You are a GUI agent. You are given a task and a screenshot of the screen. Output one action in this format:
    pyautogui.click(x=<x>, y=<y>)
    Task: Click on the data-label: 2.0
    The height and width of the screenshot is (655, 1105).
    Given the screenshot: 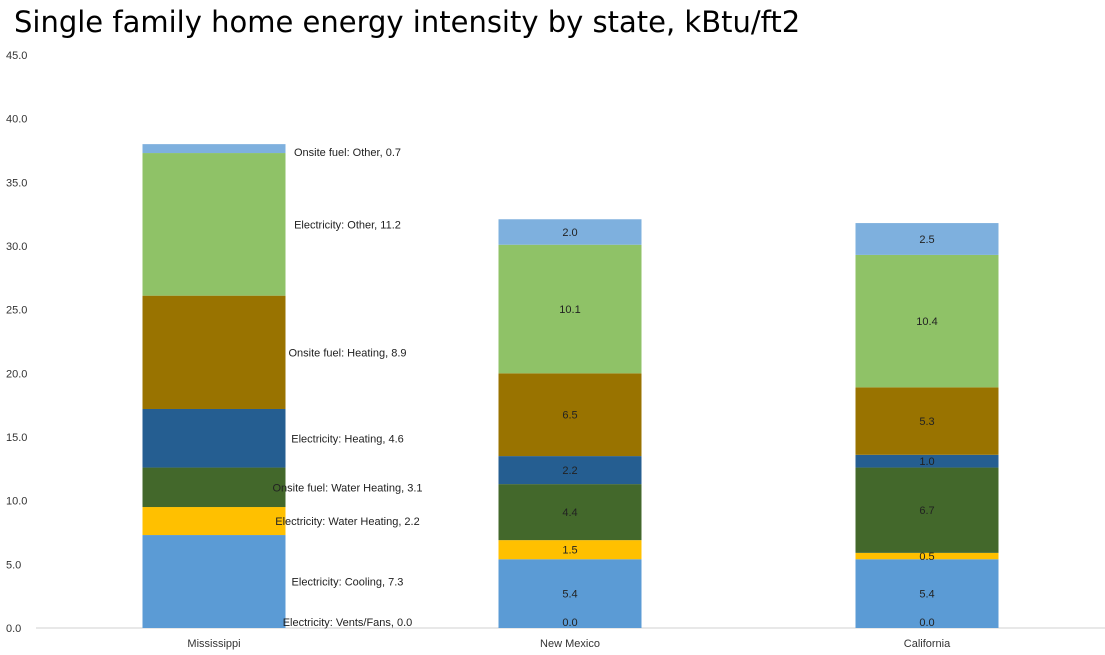 What is the action you would take?
    pyautogui.click(x=569, y=233)
    